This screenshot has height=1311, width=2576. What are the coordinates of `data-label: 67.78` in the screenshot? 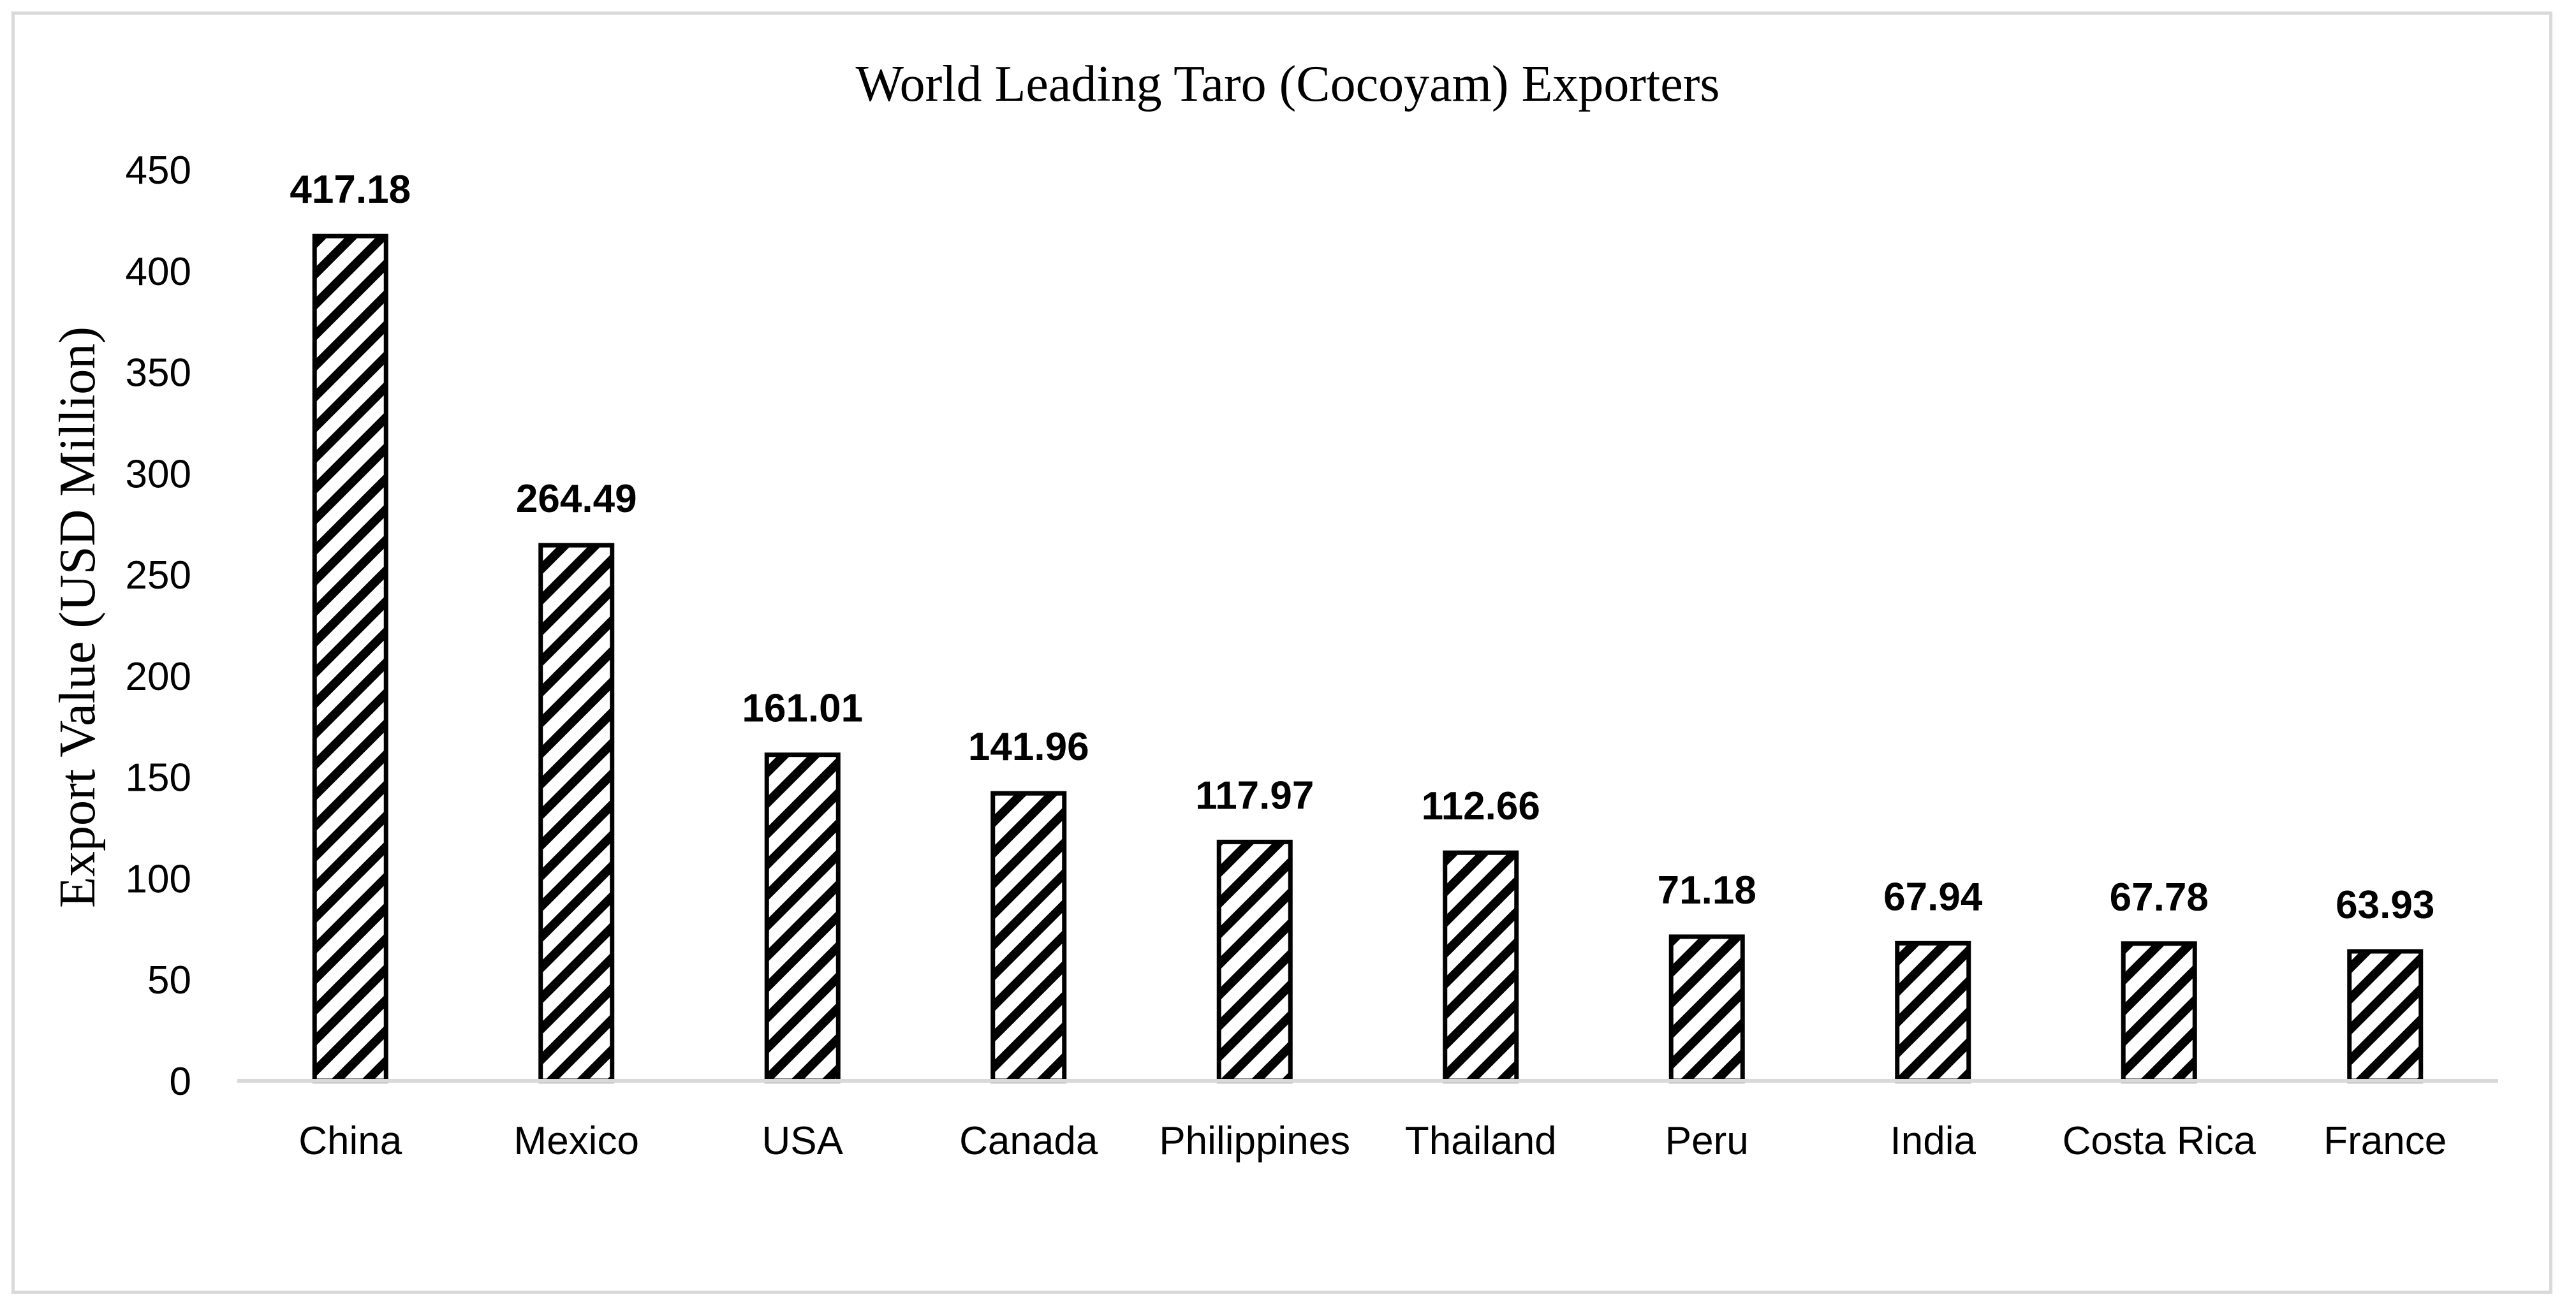 It's located at (2159, 897).